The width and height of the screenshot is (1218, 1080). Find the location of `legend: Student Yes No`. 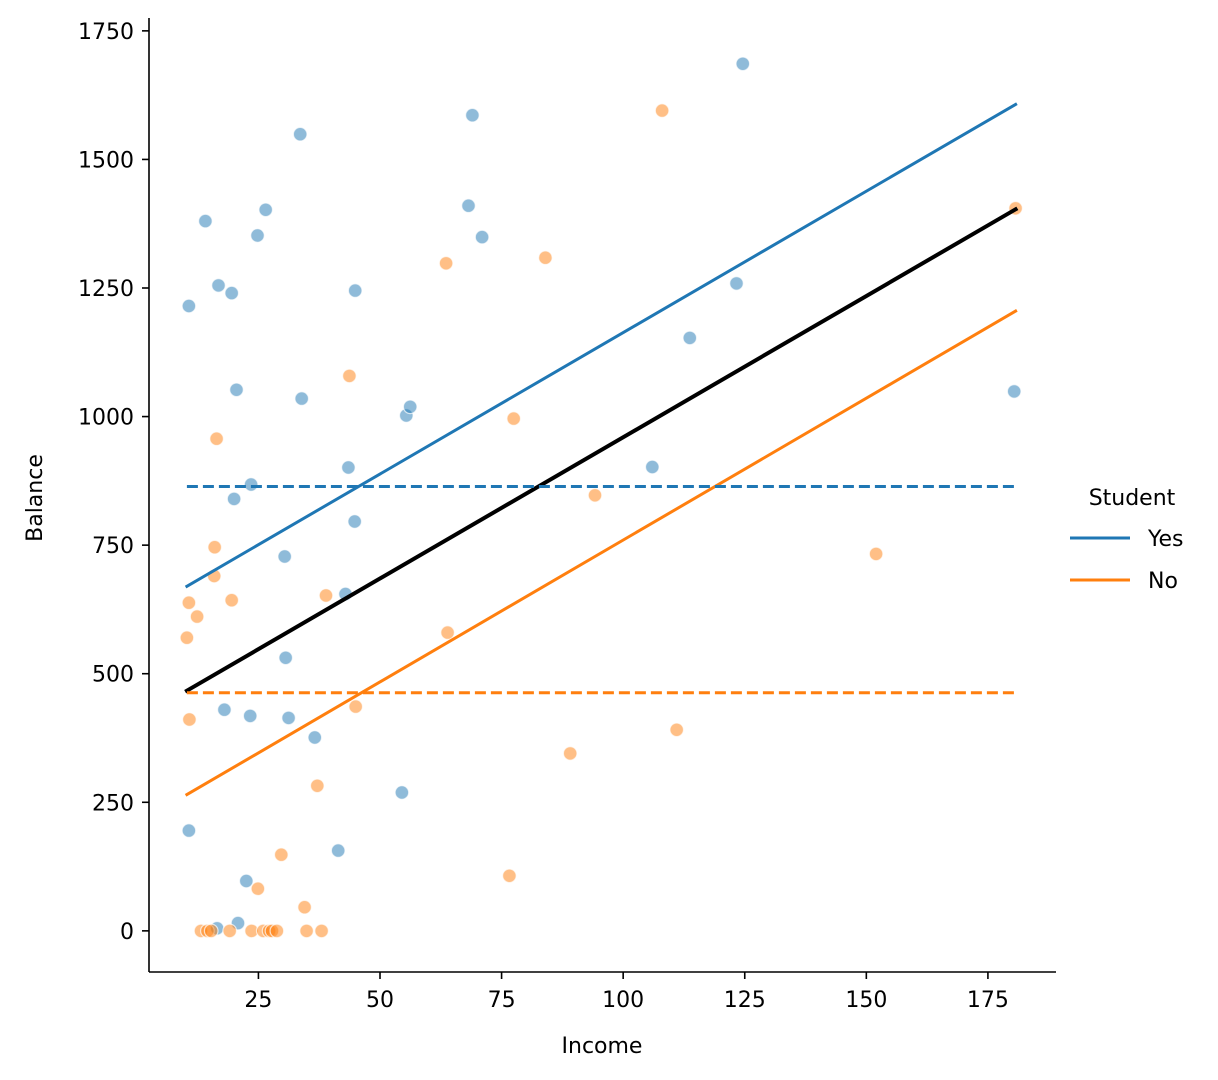

legend: Student Yes No is located at coordinates (1127, 540).